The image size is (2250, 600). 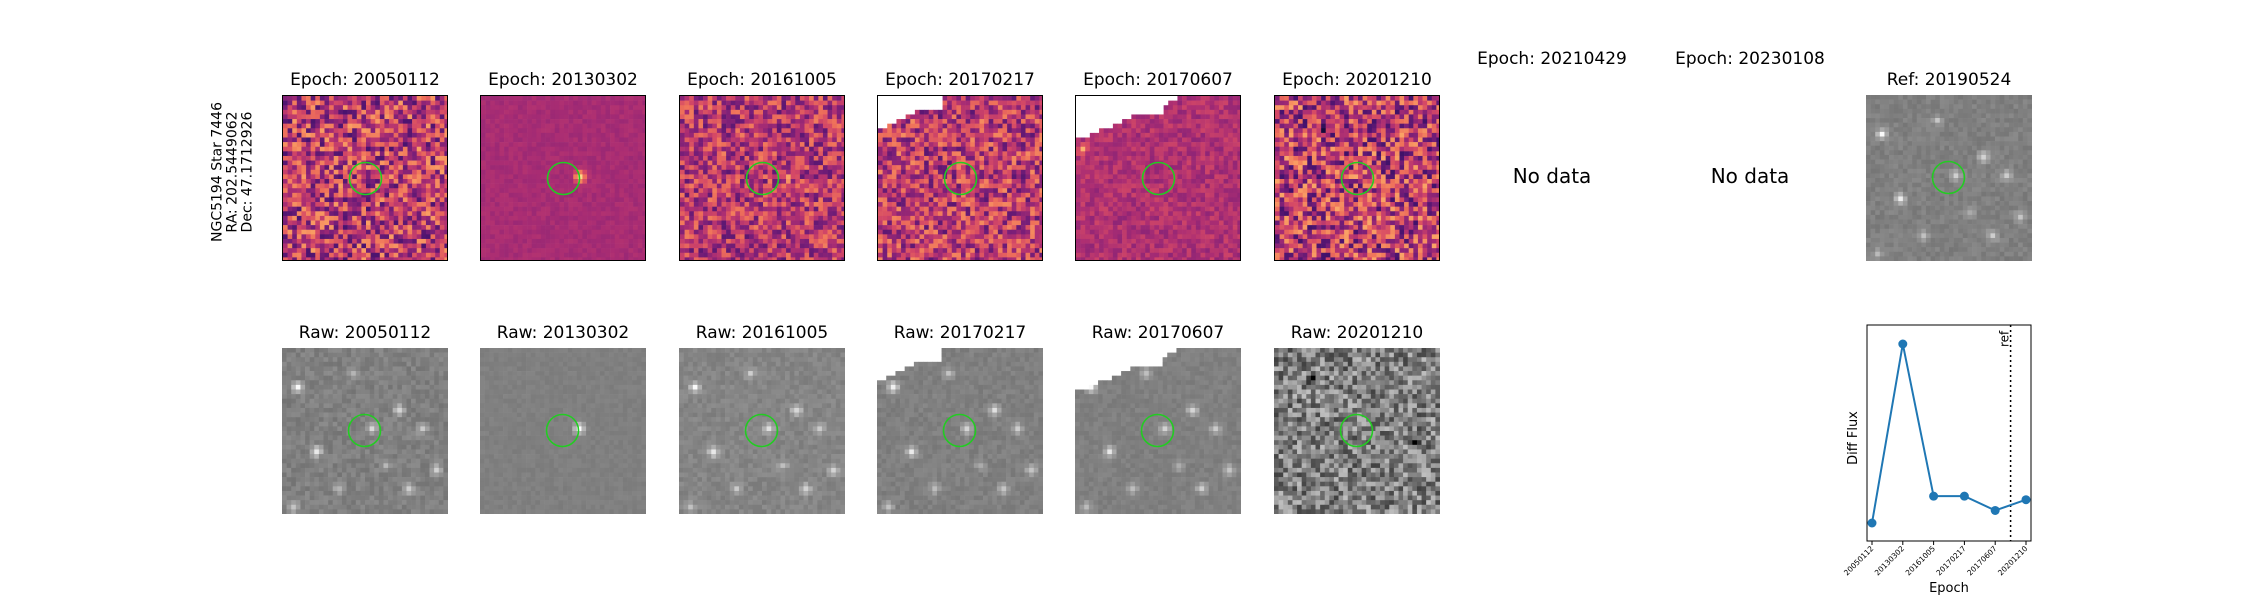 I want to click on x-tick-label: 20161005, so click(x=1921, y=561).